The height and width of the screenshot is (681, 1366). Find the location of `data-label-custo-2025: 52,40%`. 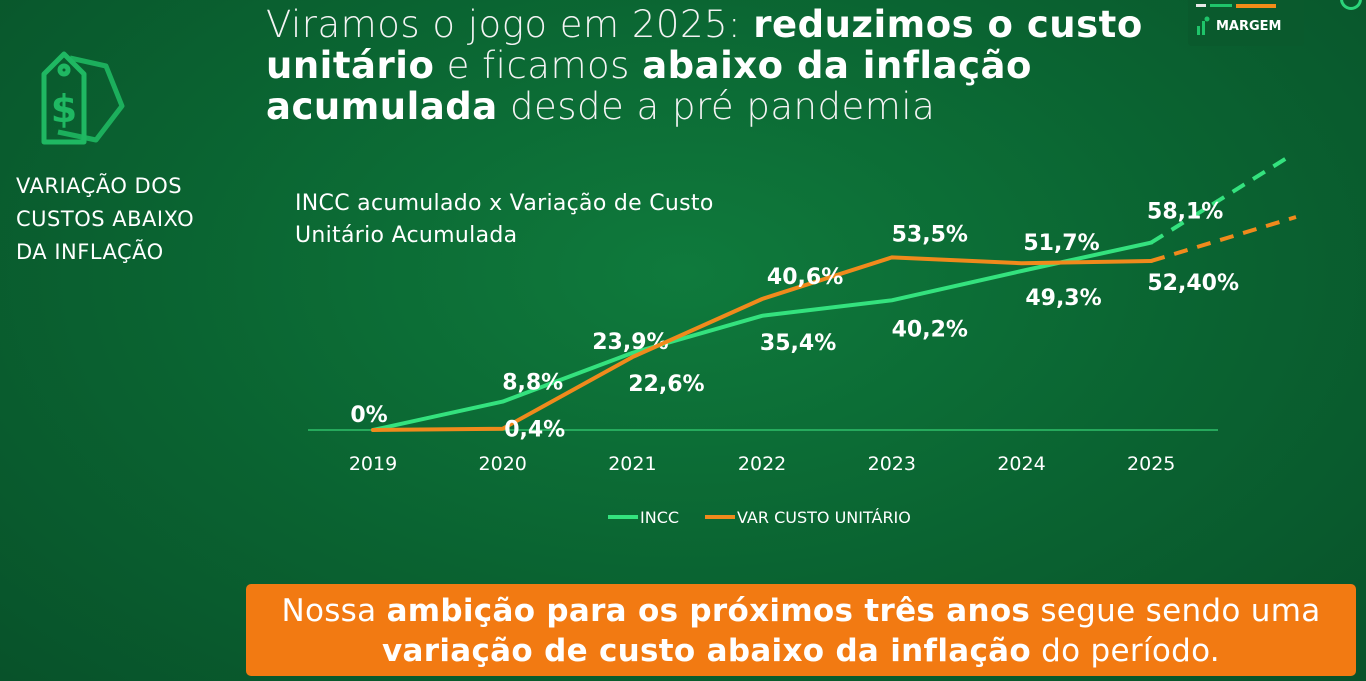

data-label-custo-2025: 52,40% is located at coordinates (1193, 283).